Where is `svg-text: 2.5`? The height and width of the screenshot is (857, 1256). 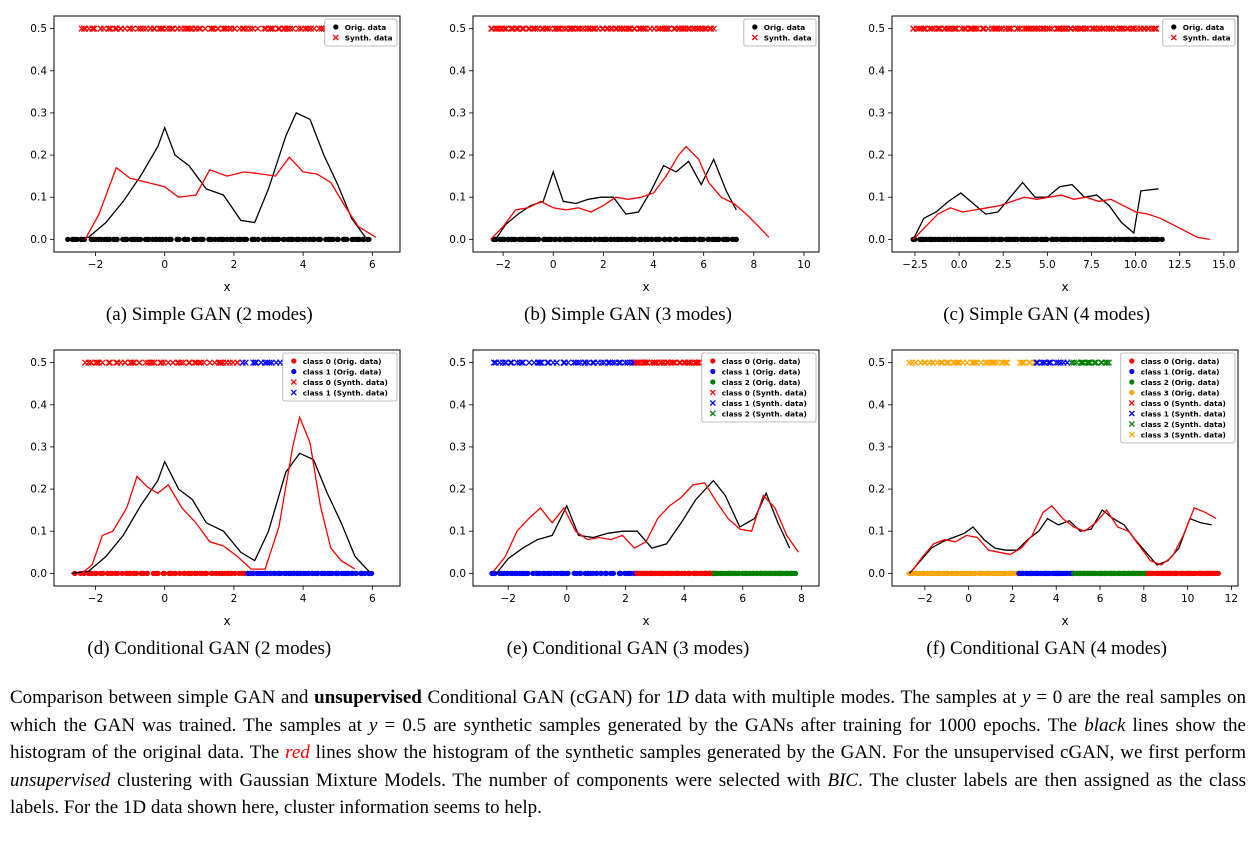
svg-text: 2.5 is located at coordinates (1003, 265).